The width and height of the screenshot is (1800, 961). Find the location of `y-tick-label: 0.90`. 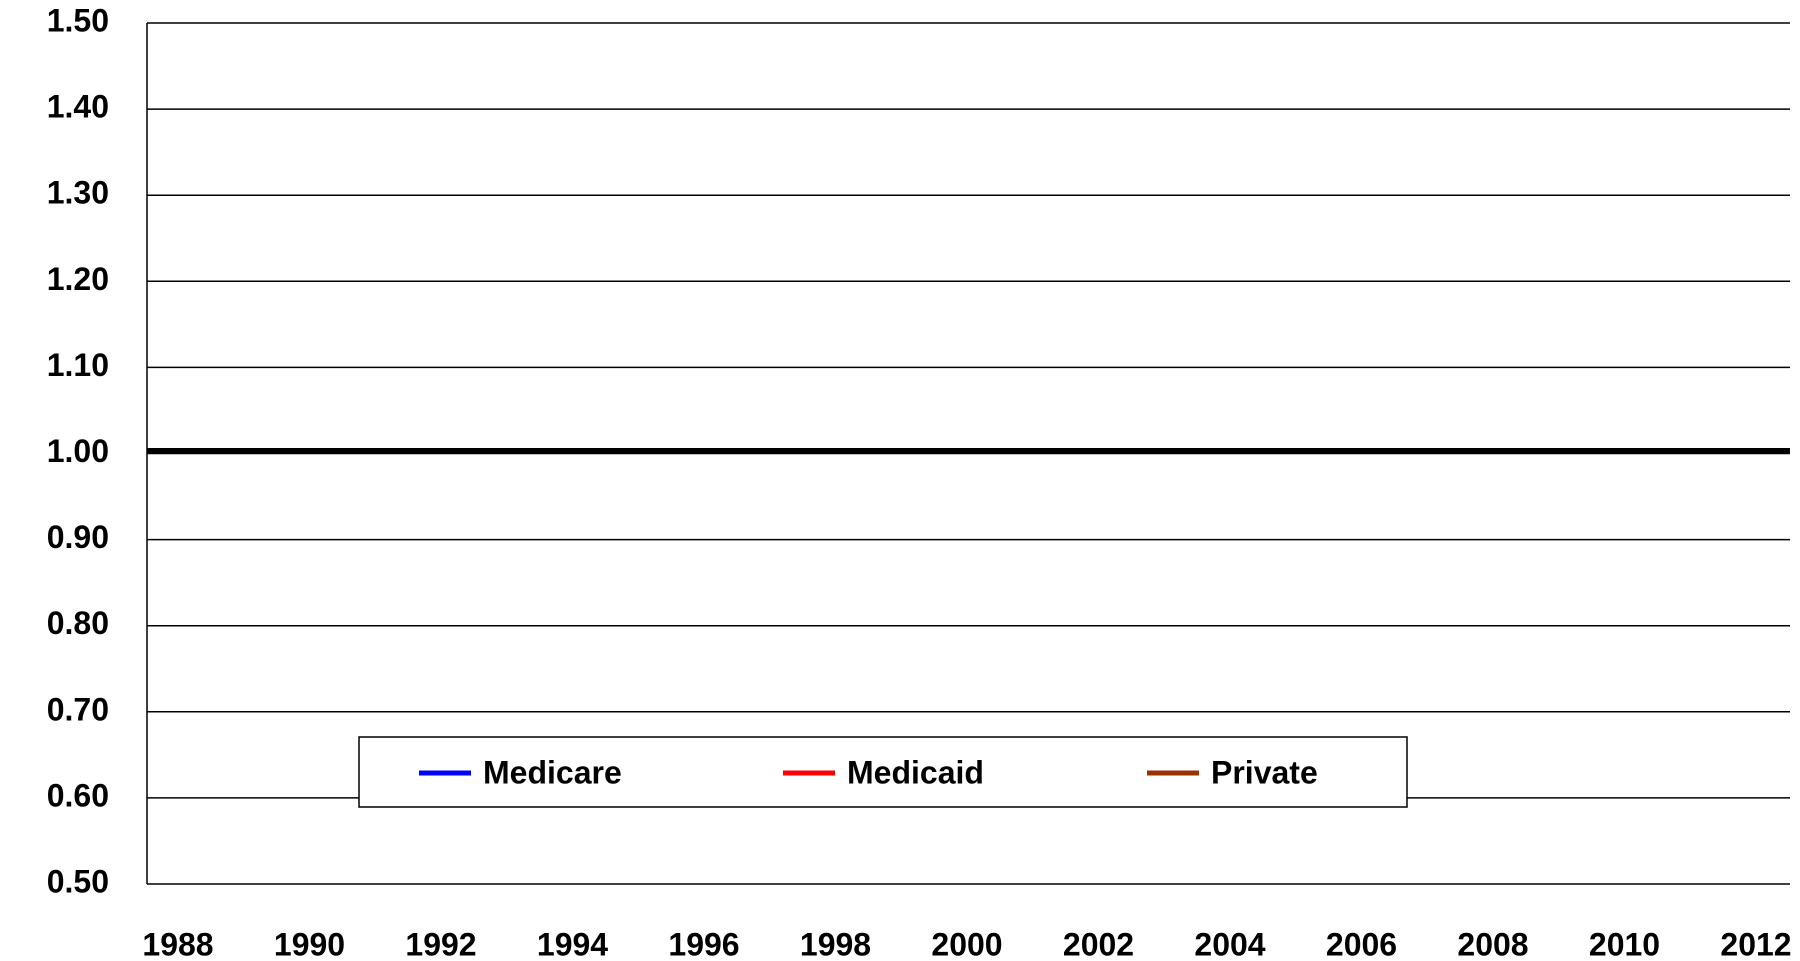

y-tick-label: 0.90 is located at coordinates (78, 537).